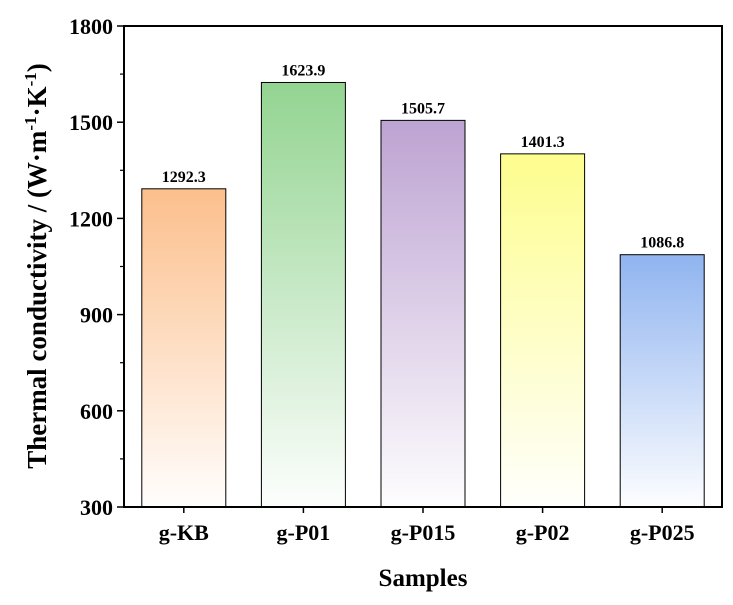  What do you see at coordinates (36, 266) in the screenshot?
I see `y-axis-title: Thermal conductivity / (W·m-1·K-1)` at bounding box center [36, 266].